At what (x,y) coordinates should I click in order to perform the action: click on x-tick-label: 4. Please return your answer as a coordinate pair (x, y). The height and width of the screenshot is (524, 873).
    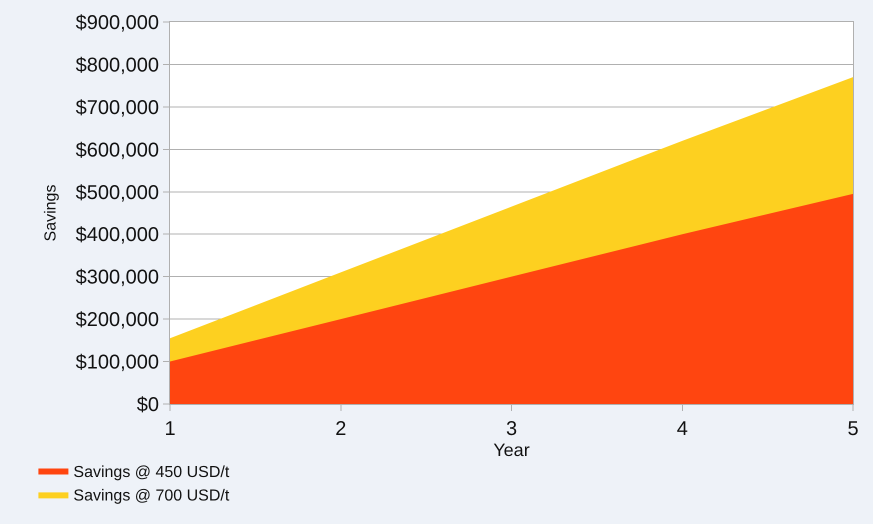
    Looking at the image, I should click on (682, 429).